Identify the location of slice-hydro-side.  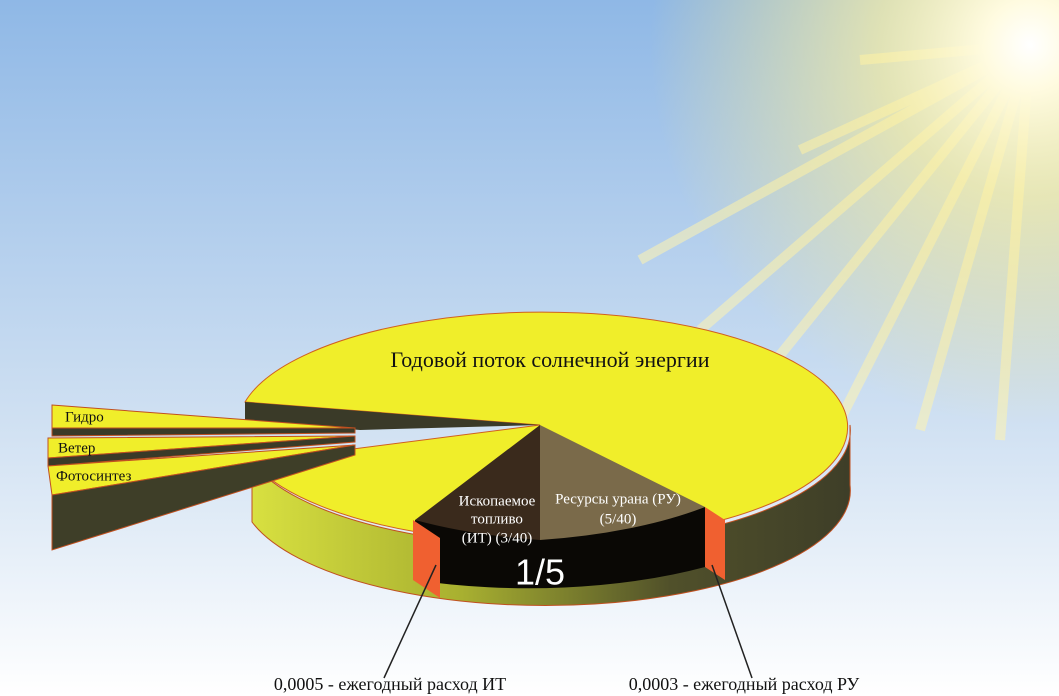
(203, 432).